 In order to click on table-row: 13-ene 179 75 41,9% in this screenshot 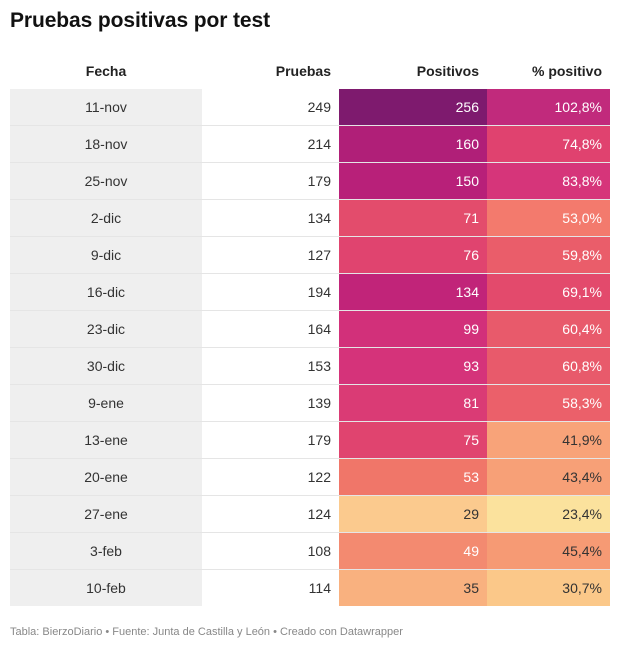, I will do `click(310, 440)`.